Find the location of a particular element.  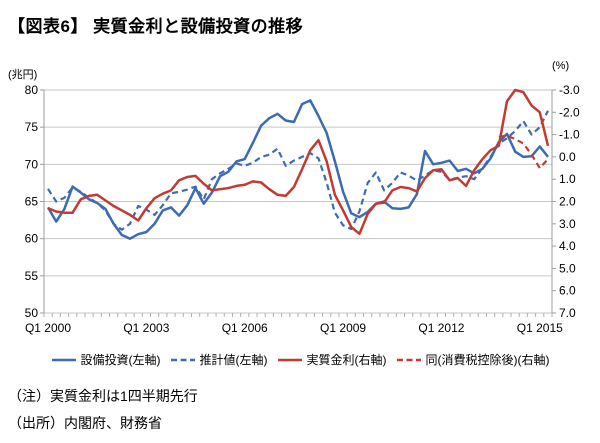

legend-item-label: 推計値(左軸) is located at coordinates (233, 360).